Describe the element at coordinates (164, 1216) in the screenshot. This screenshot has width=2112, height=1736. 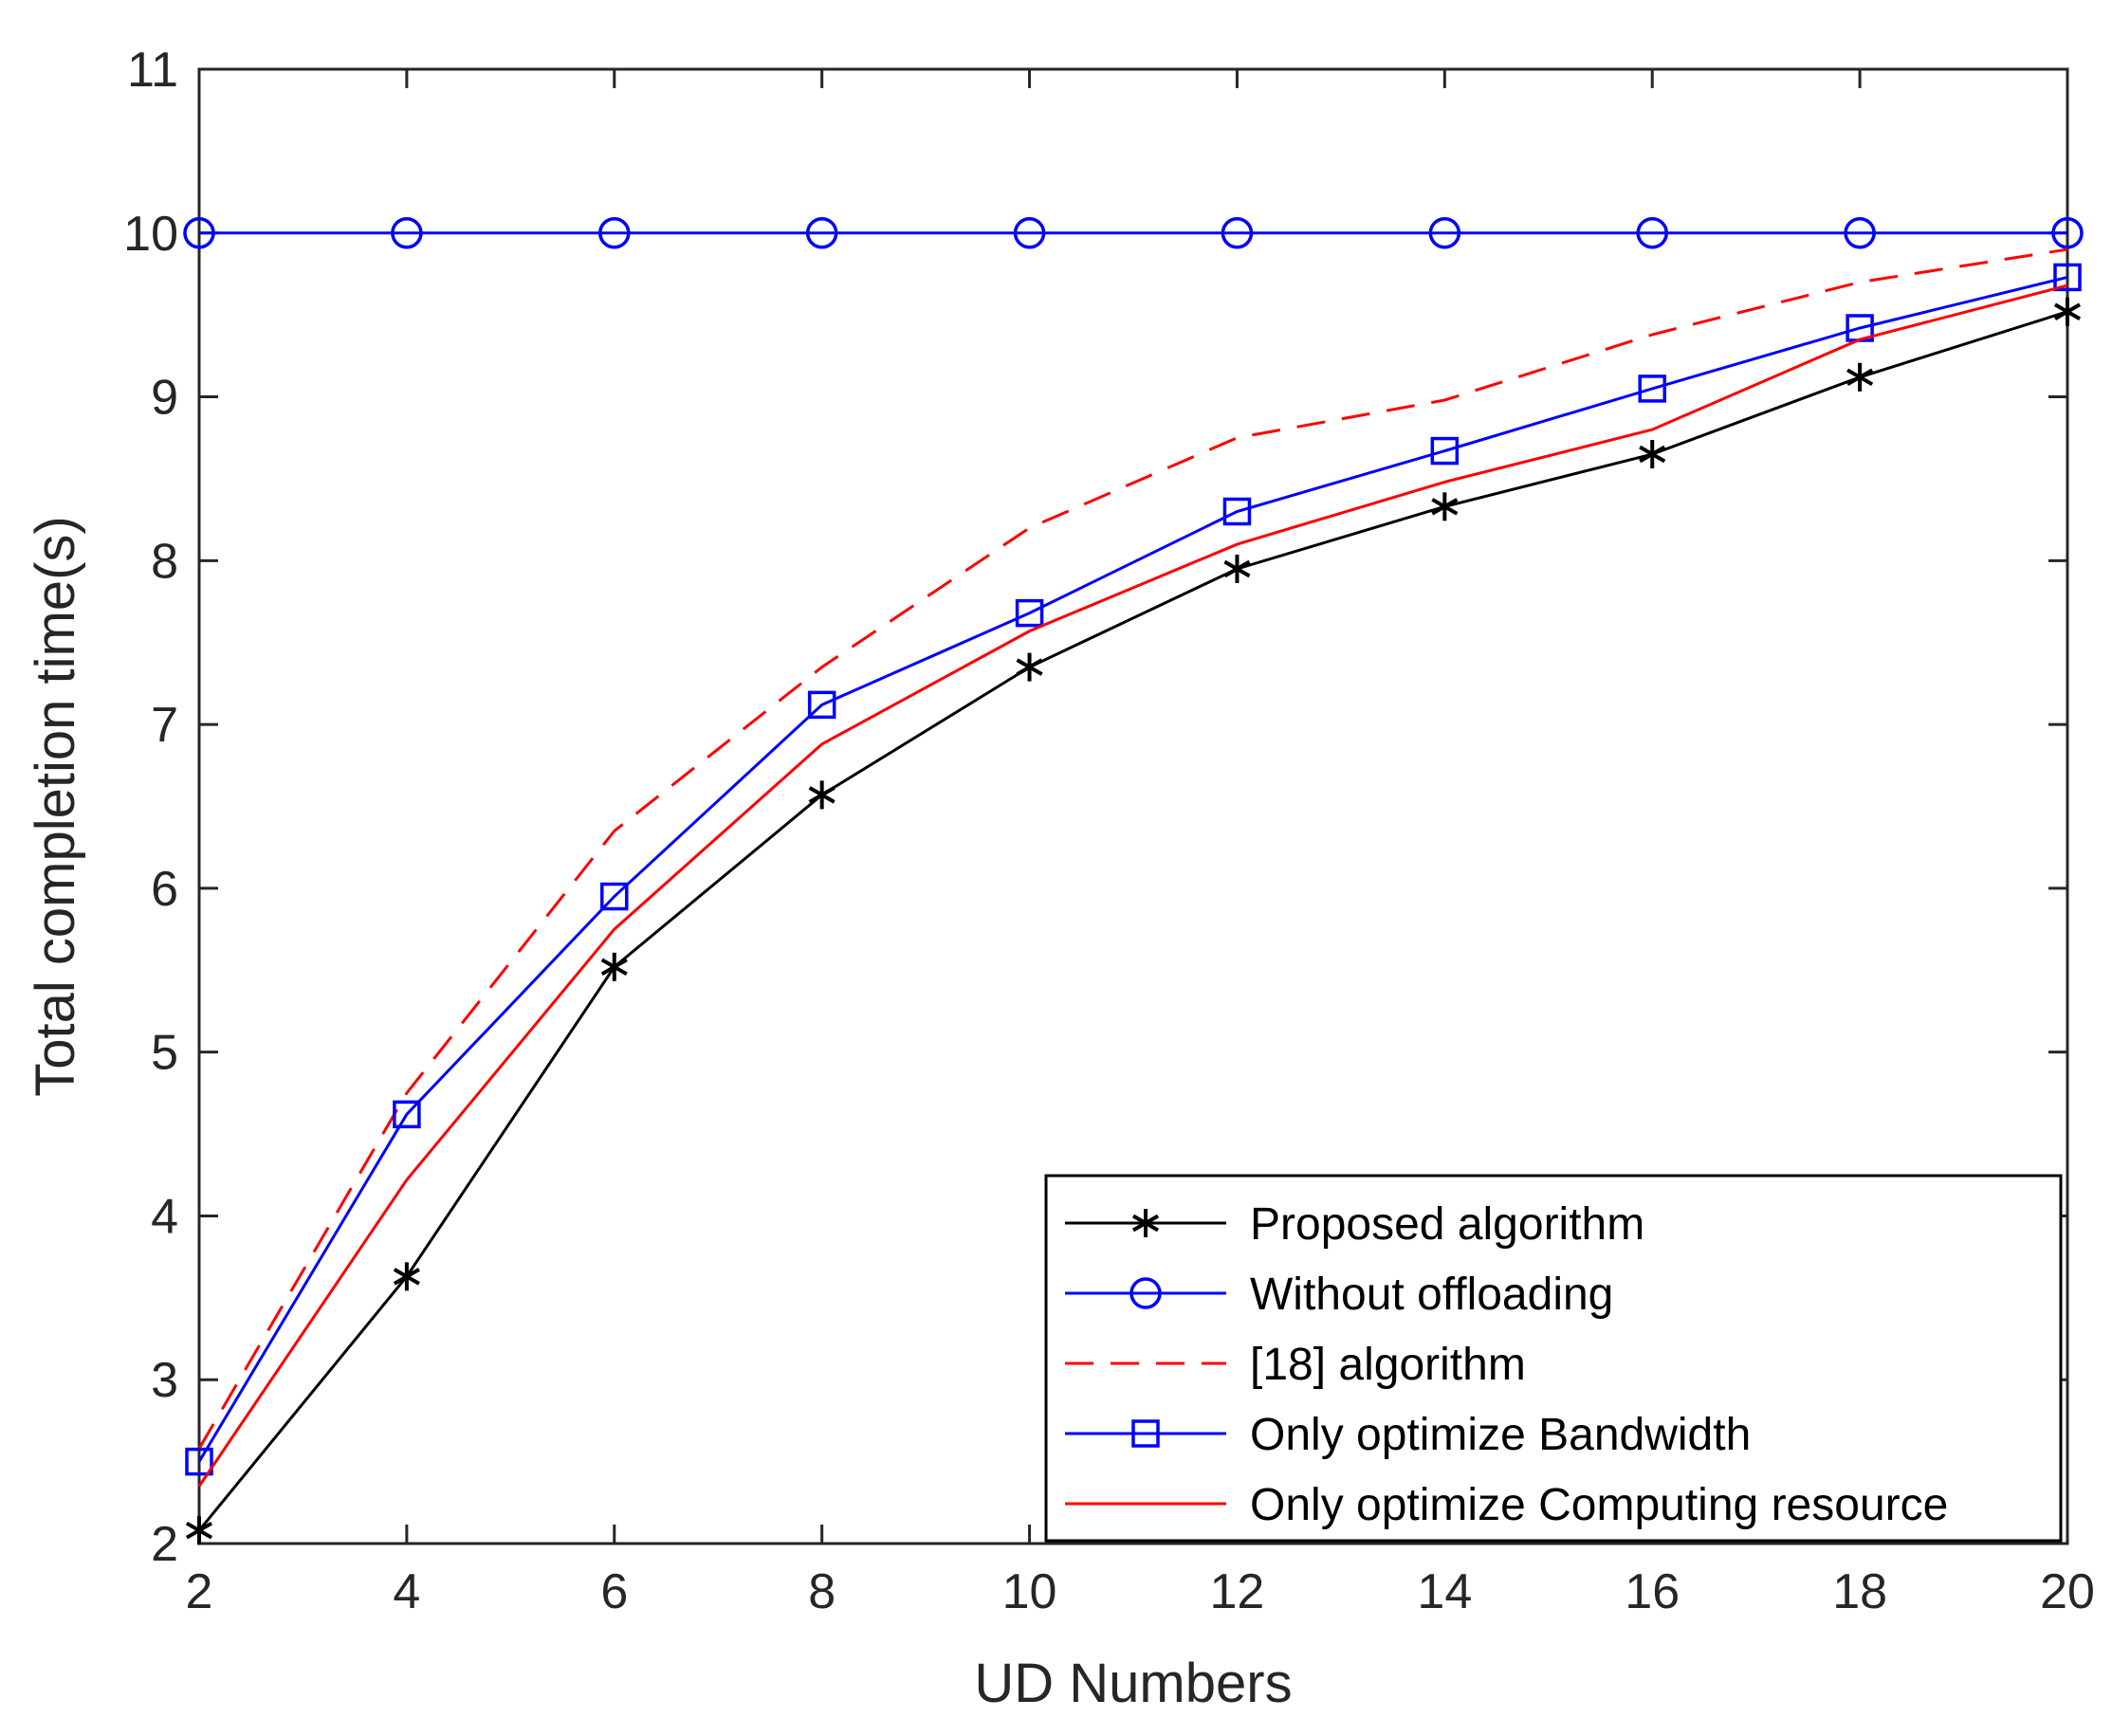
I see `y-tick-label: 4` at that location.